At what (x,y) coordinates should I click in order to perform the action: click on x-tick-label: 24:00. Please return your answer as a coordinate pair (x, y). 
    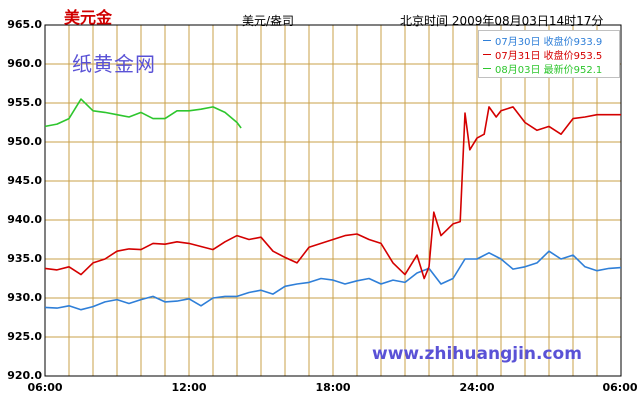
    Looking at the image, I should click on (477, 387).